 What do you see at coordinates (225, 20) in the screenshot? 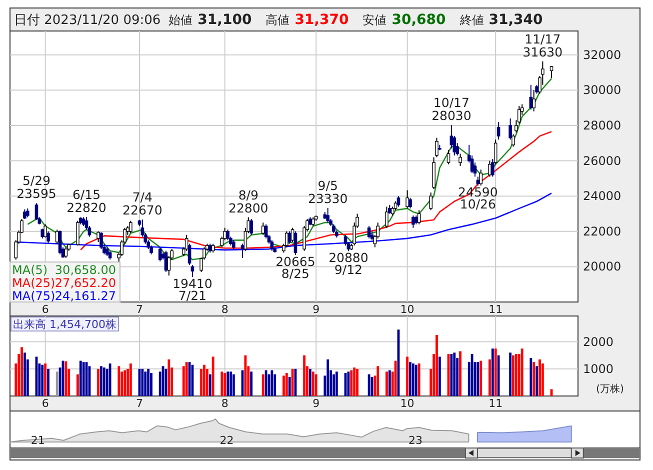
I see `text: 31,100` at bounding box center [225, 20].